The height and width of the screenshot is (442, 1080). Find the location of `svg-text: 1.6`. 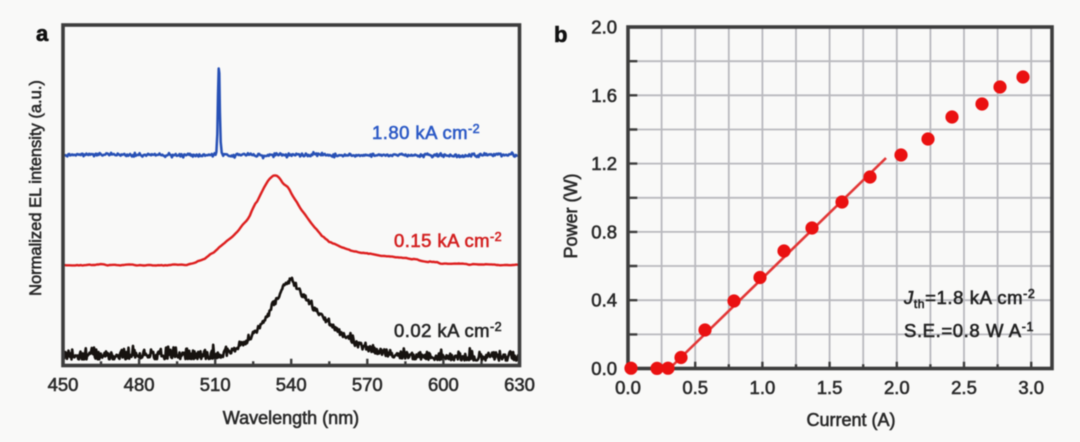

svg-text: 1.6 is located at coordinates (604, 95).